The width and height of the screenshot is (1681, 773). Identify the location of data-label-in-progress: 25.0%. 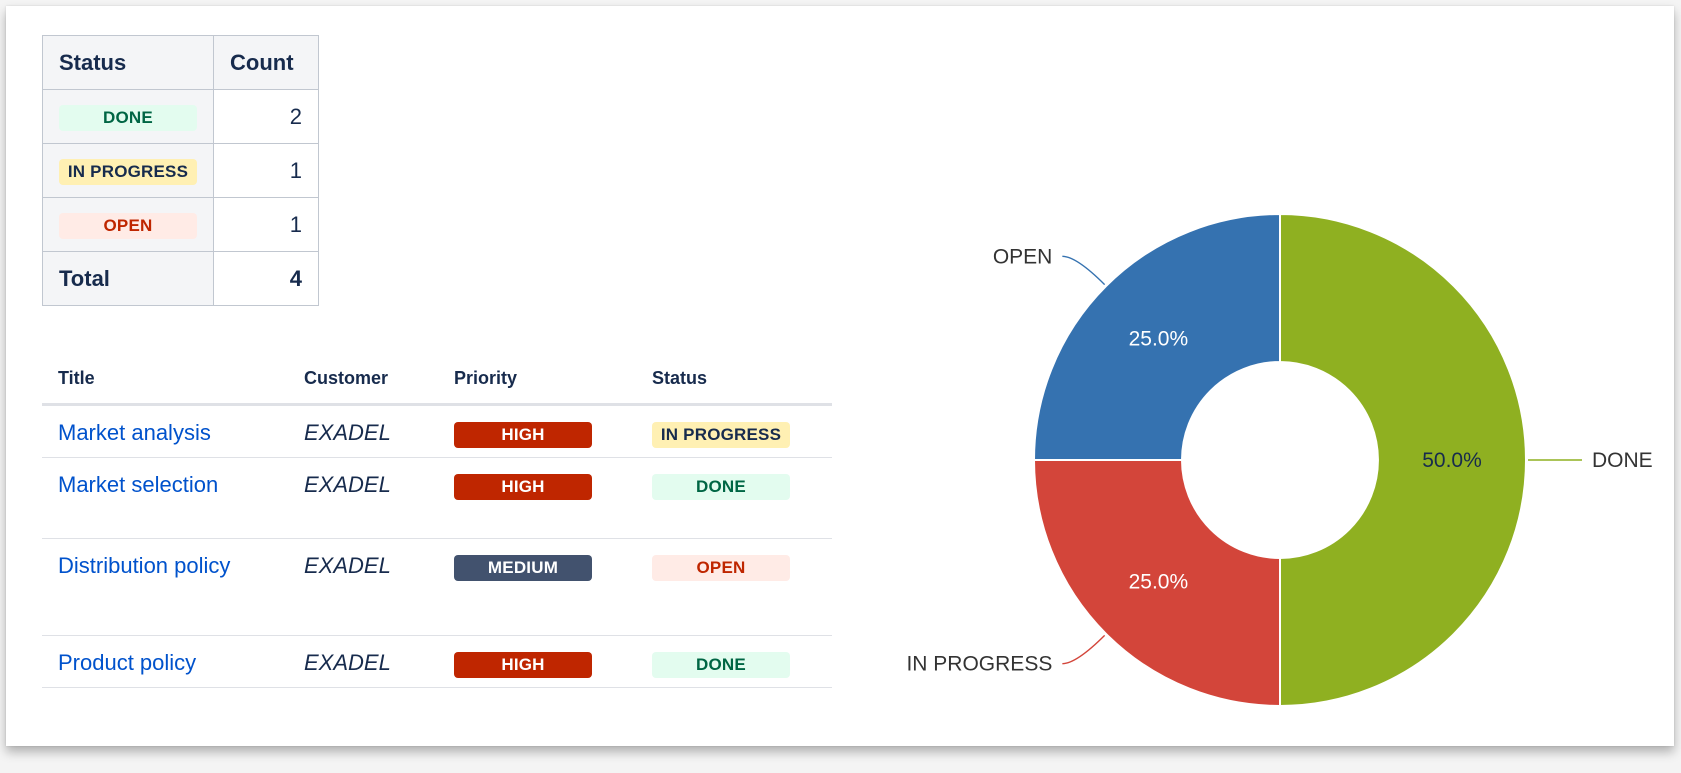
(1159, 582).